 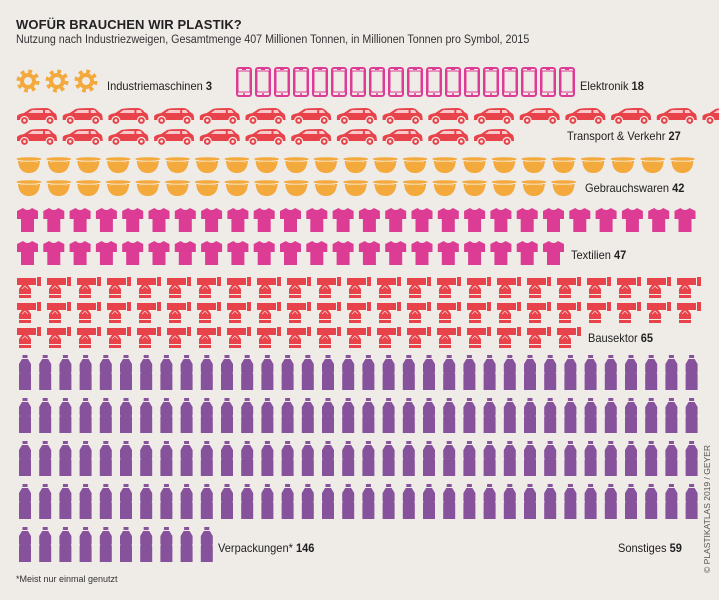 I want to click on category-label-transport: Transport & Verkehr 27, so click(x=624, y=136).